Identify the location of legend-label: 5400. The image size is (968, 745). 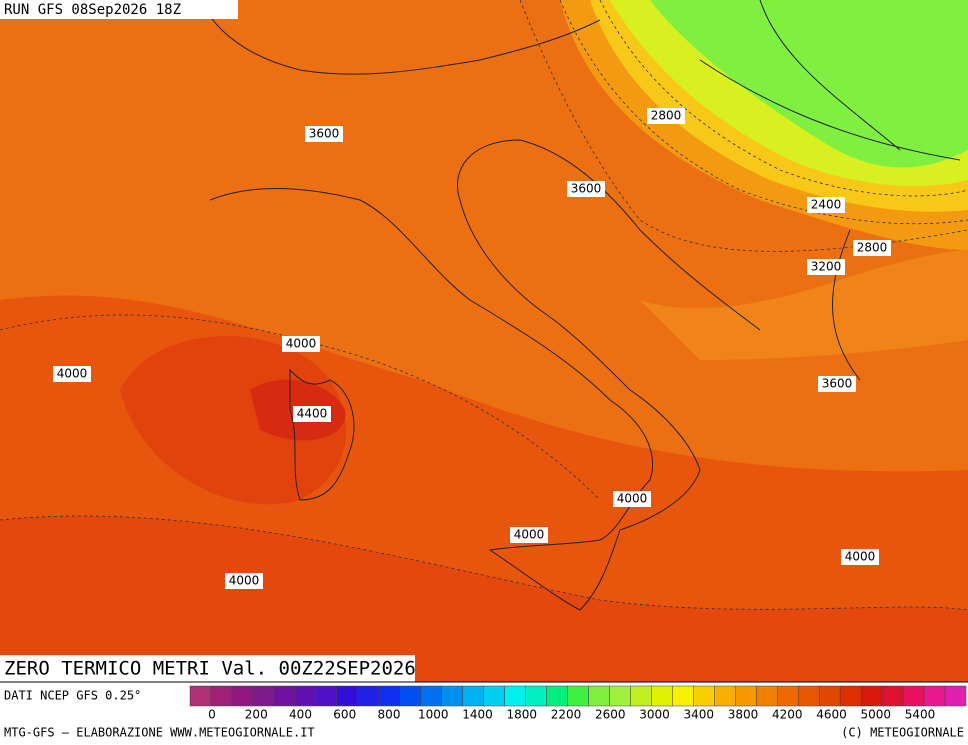
(920, 715).